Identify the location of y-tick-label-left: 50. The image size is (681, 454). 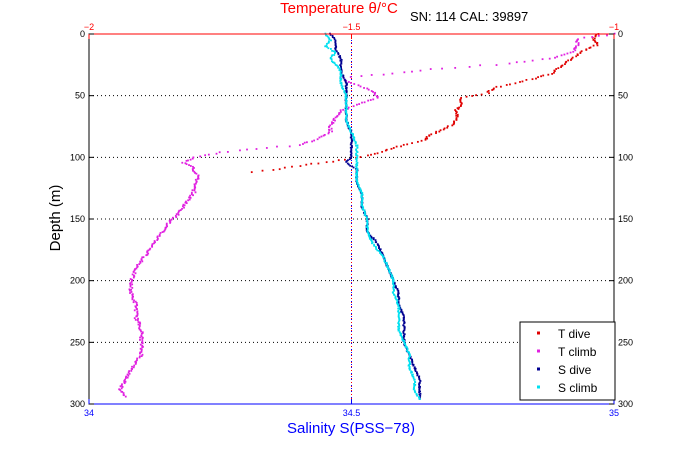
(80, 96).